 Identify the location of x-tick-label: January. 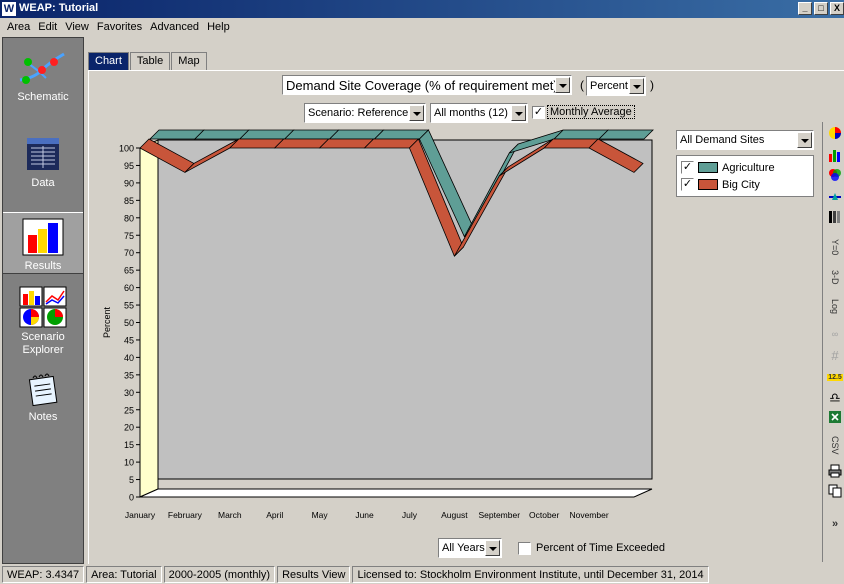
(140, 515).